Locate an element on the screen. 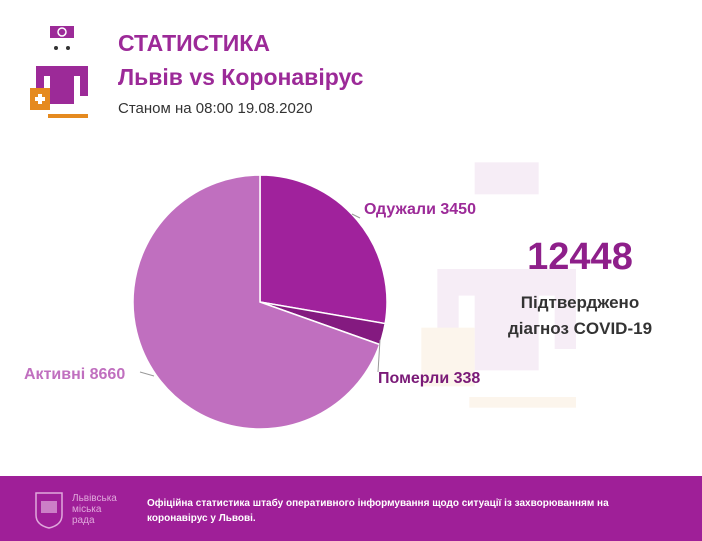  council-line: міська is located at coordinates (87, 509).